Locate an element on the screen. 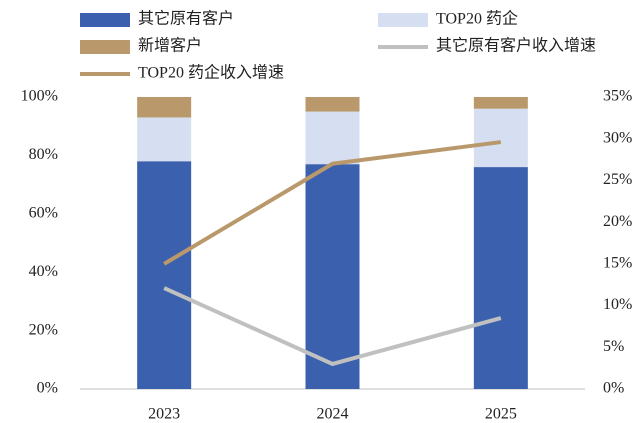 Image resolution: width=643 pixels, height=423 pixels. y2-tick-label: 30% is located at coordinates (617, 137).